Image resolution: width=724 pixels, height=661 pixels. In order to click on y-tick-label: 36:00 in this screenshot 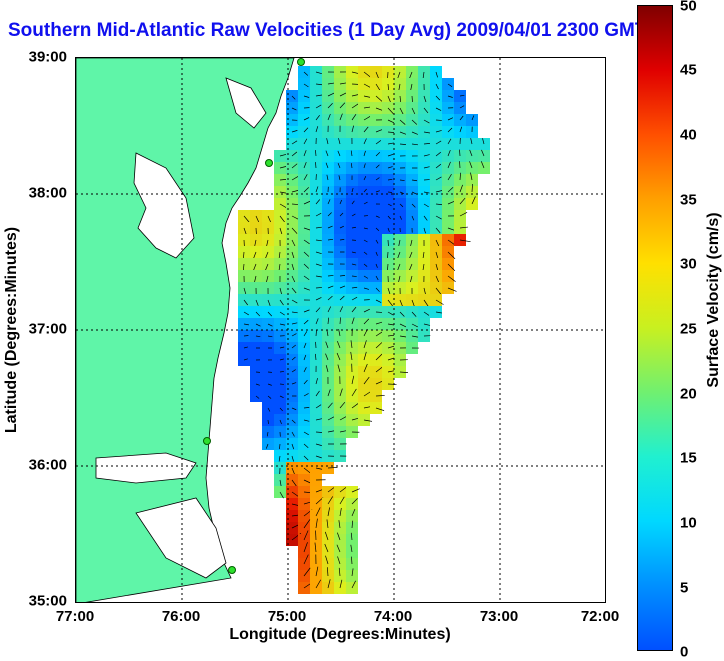, I will do `click(48, 465)`.